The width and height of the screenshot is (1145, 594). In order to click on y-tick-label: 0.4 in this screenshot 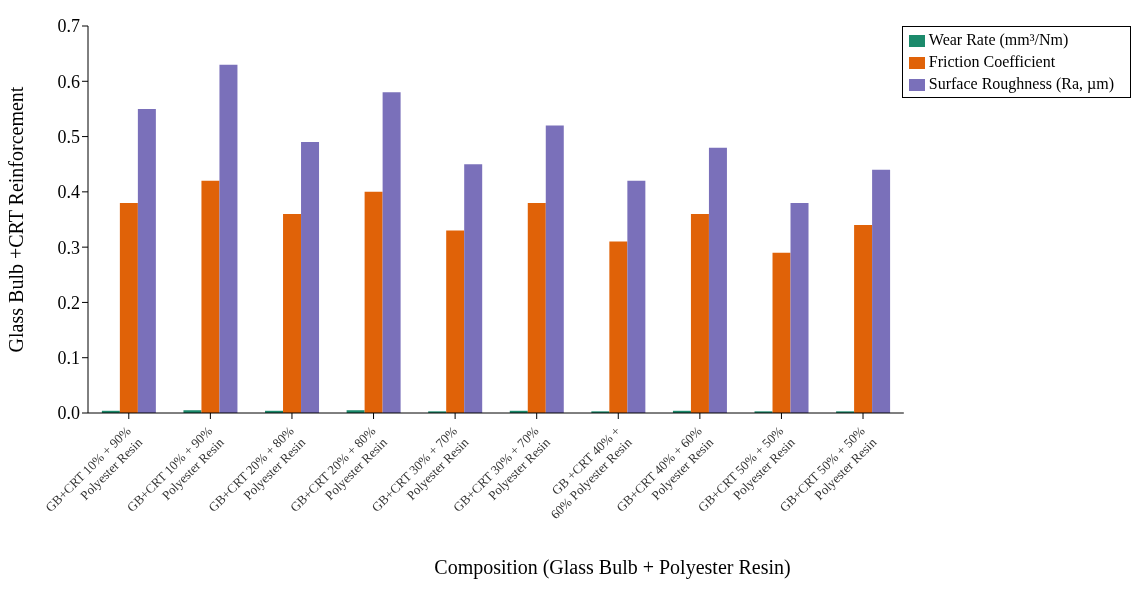, I will do `click(68, 192)`.